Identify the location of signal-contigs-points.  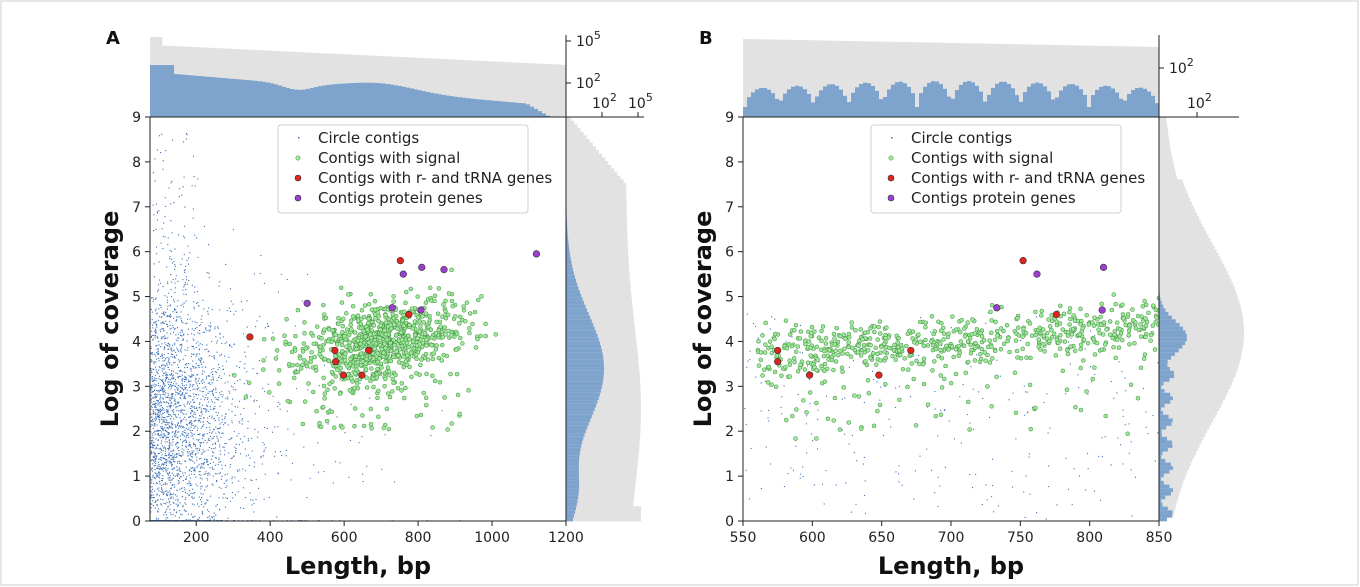
(365, 349).